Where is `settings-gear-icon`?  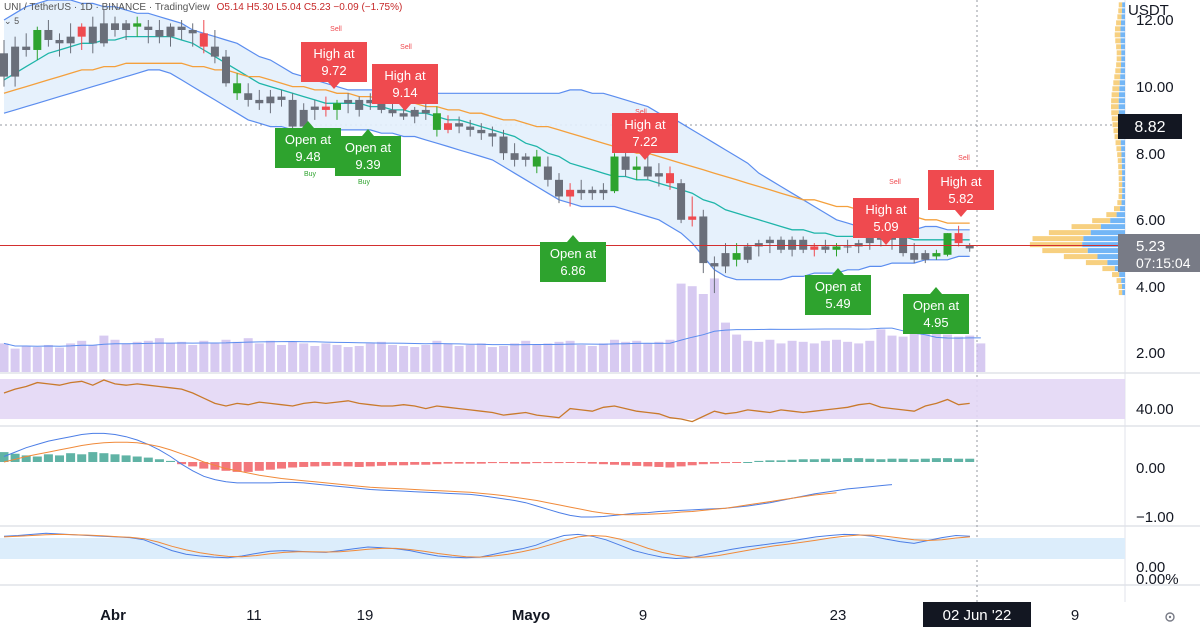 settings-gear-icon is located at coordinates (1170, 617).